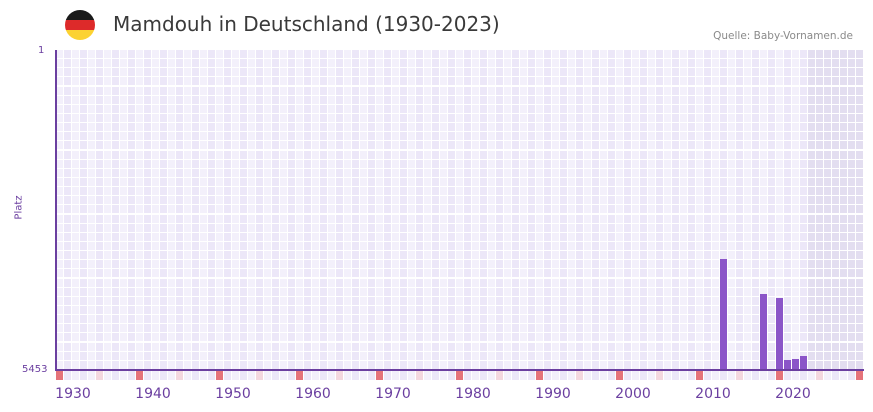 This screenshot has width=873, height=412. What do you see at coordinates (473, 394) in the screenshot?
I see `x-axis-tick-label: 1980` at bounding box center [473, 394].